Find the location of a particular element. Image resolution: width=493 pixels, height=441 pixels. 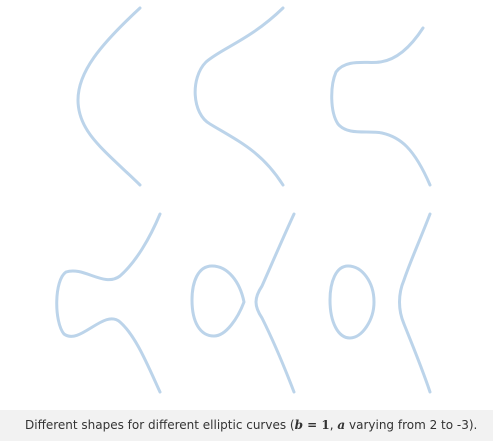

curve-bottom-right-oval is located at coordinates (352, 302).